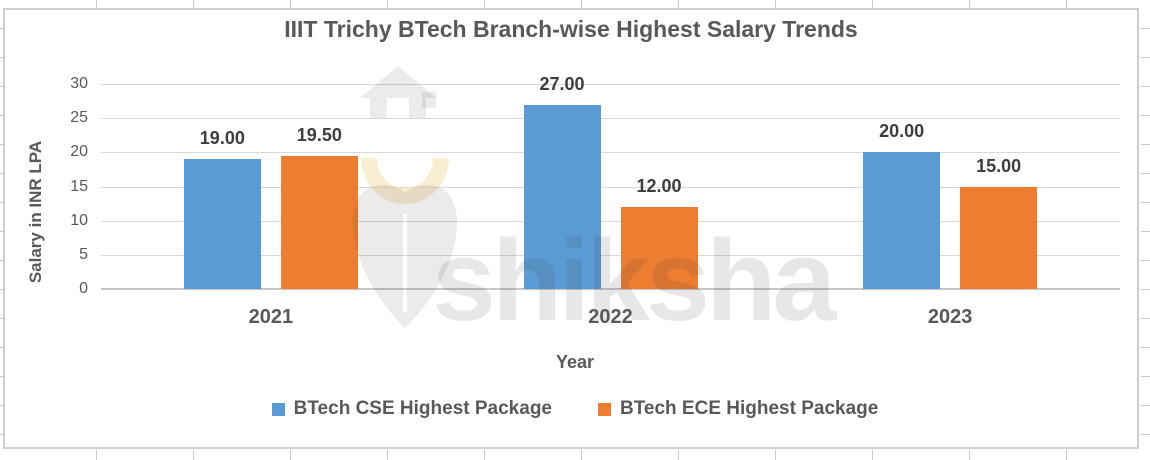  Describe the element at coordinates (562, 196) in the screenshot. I see `bar-cse-2022` at that location.